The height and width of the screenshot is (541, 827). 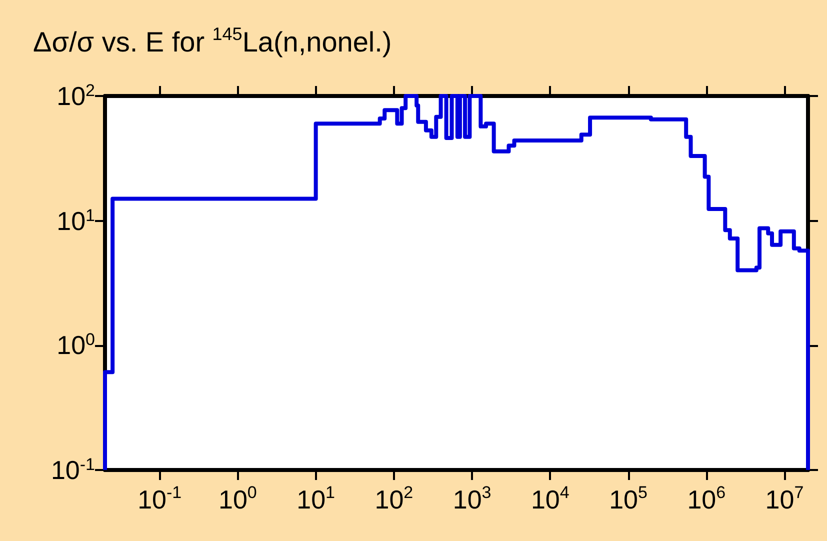 What do you see at coordinates (75, 345) in the screenshot?
I see `y-tick-label: 10$^{0}$` at bounding box center [75, 345].